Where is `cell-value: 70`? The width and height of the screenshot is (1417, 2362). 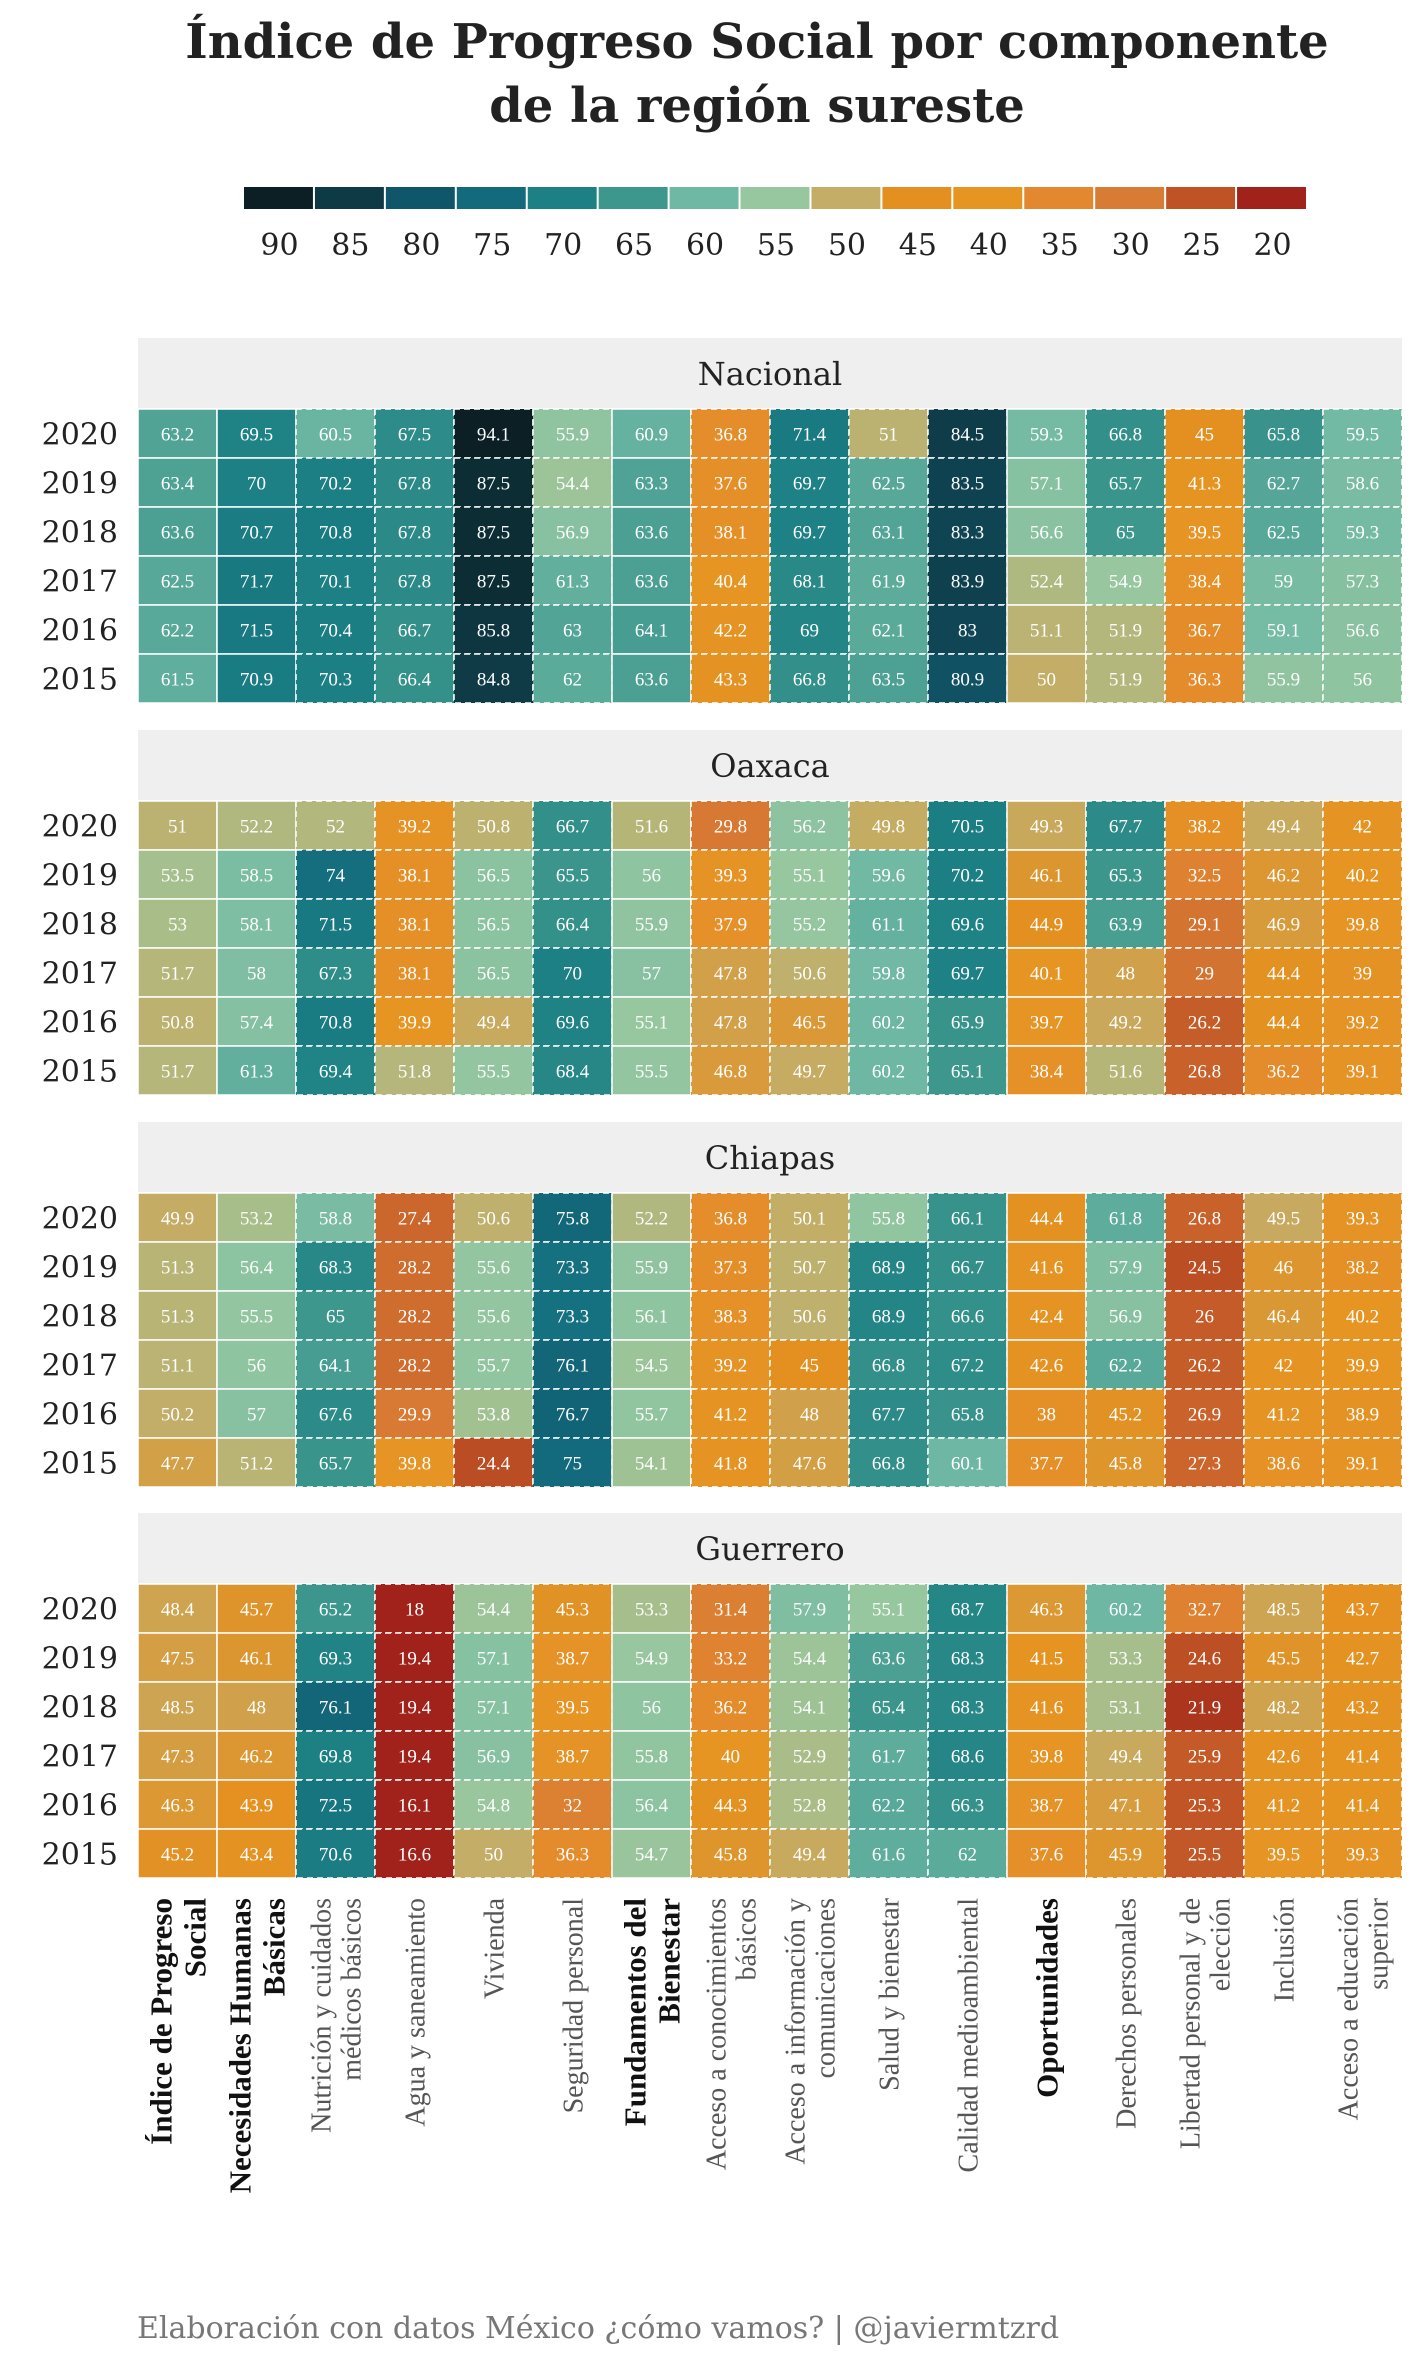 cell-value: 70 is located at coordinates (256, 484).